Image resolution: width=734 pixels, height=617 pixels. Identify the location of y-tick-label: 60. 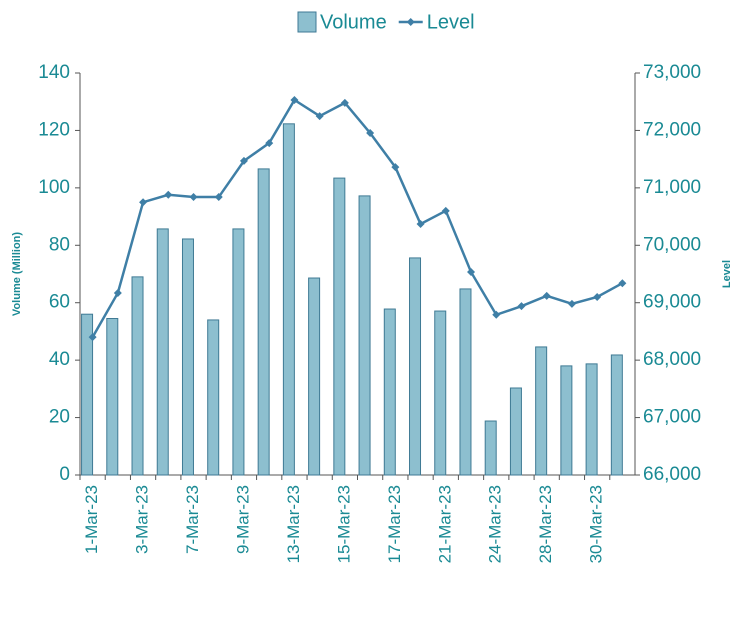
(59, 302).